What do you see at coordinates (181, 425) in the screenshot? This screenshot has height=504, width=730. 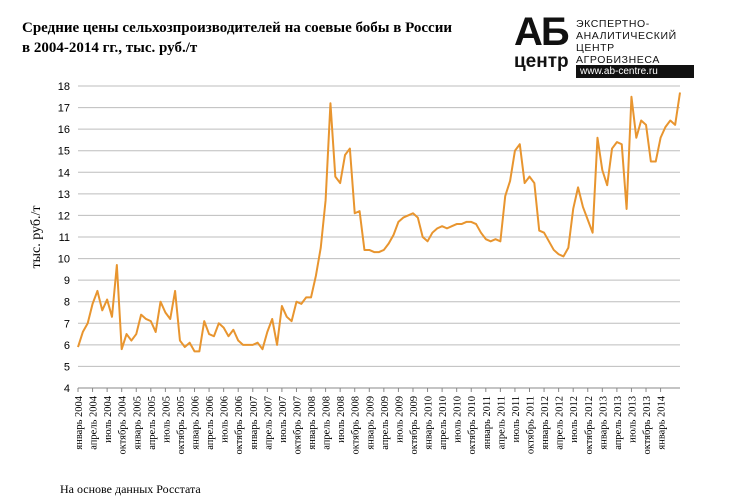 I see `x-tick-label: октябрь 2005` at bounding box center [181, 425].